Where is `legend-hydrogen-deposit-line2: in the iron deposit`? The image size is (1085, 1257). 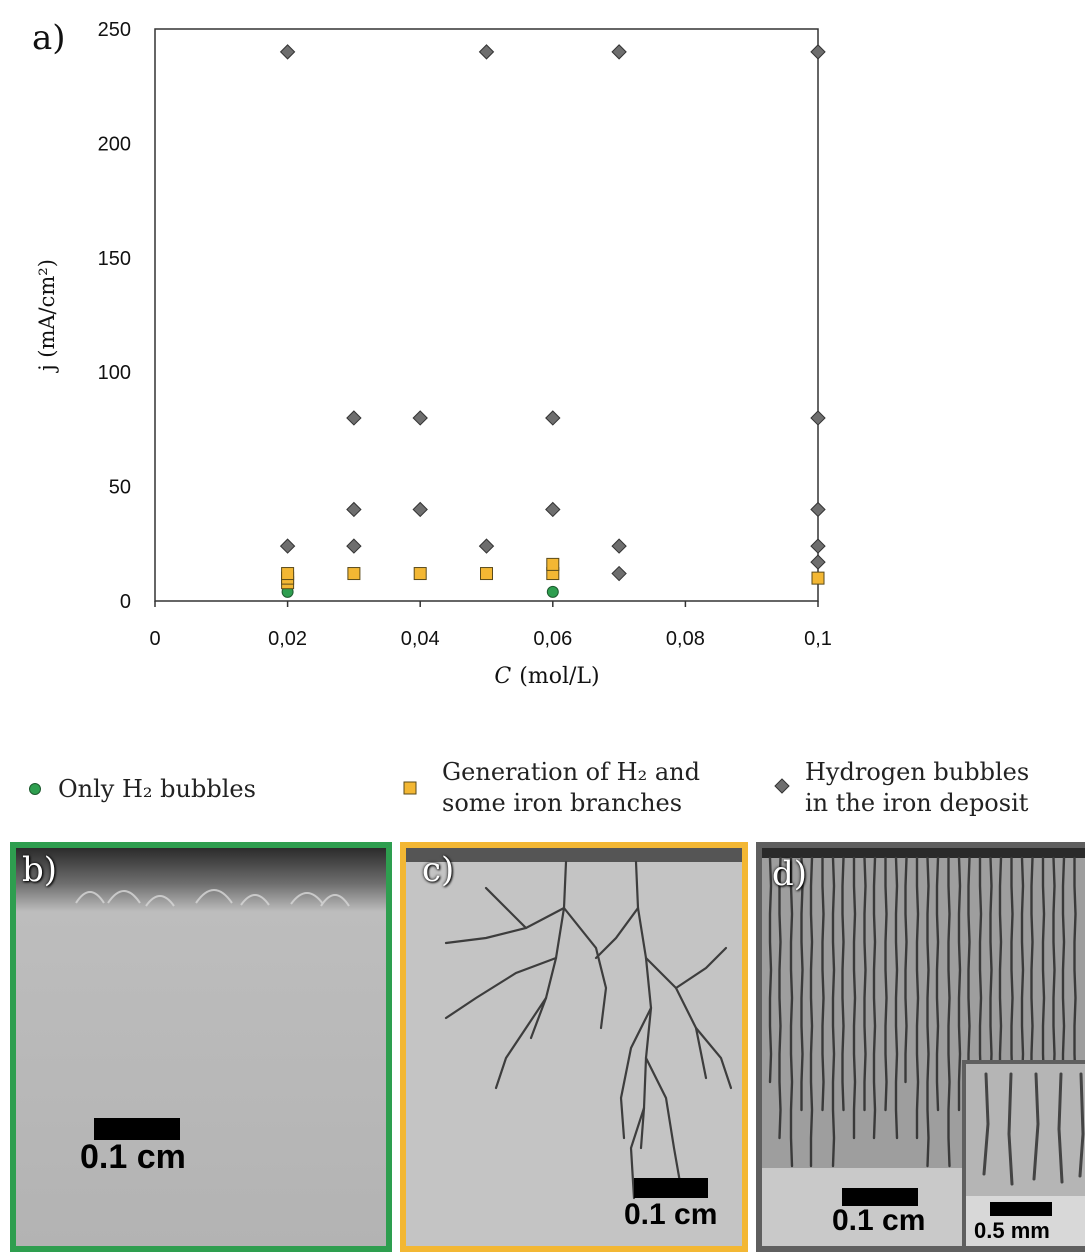
legend-hydrogen-deposit-line2: in the iron deposit is located at coordinates (917, 803).